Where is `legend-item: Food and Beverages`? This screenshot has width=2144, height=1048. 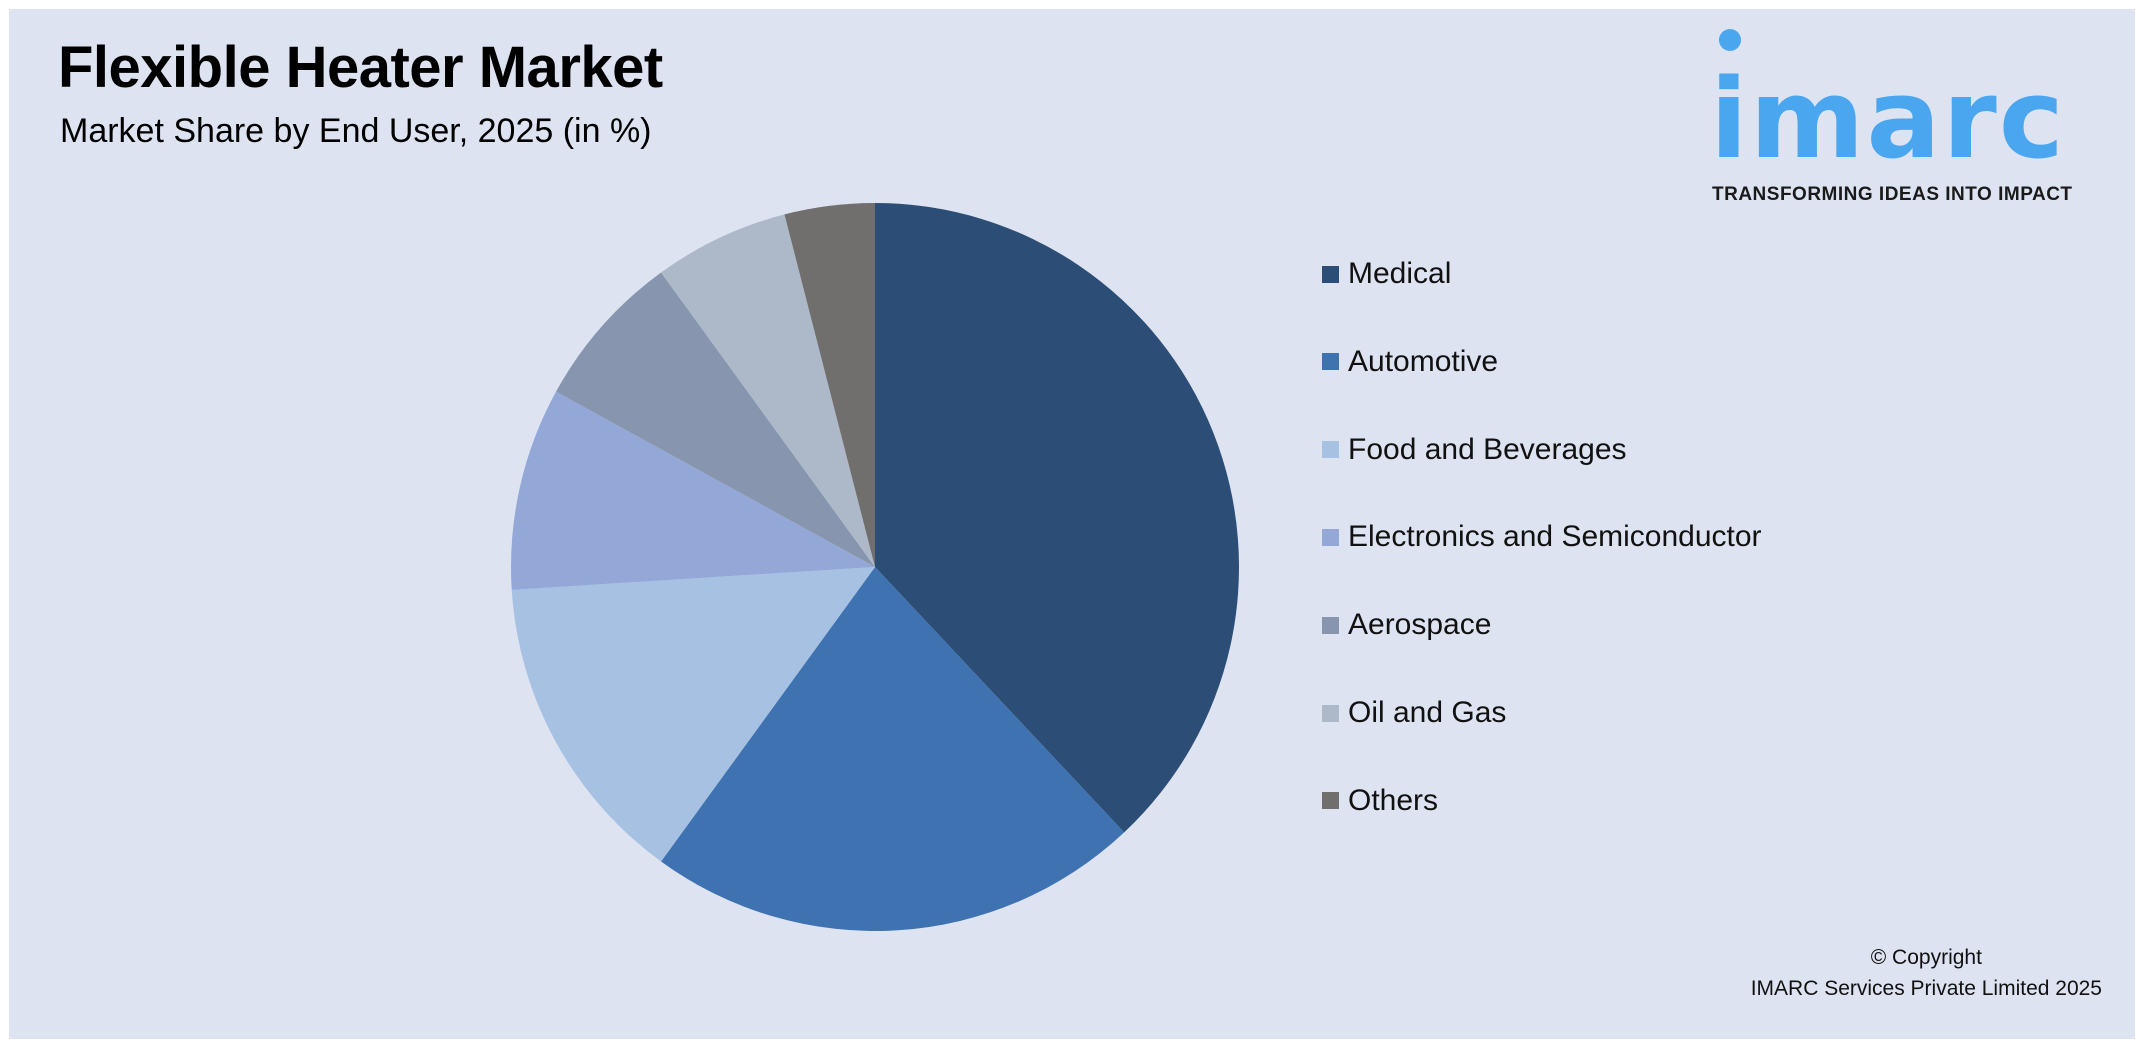 legend-item: Food and Beverages is located at coordinates (1474, 450).